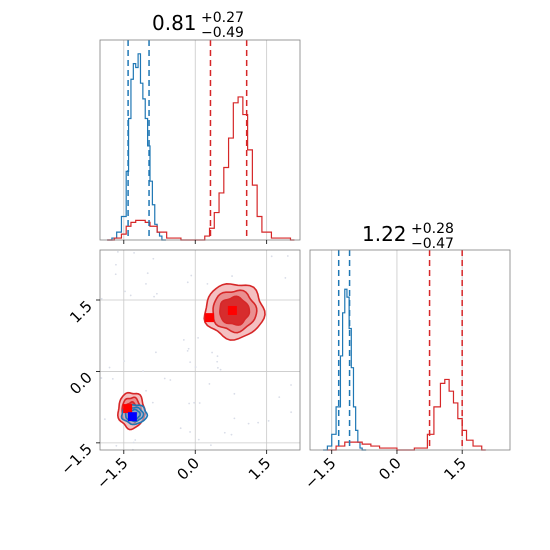  What do you see at coordinates (432, 244) in the screenshot?
I see `title-minus-1: −0.47` at bounding box center [432, 244].